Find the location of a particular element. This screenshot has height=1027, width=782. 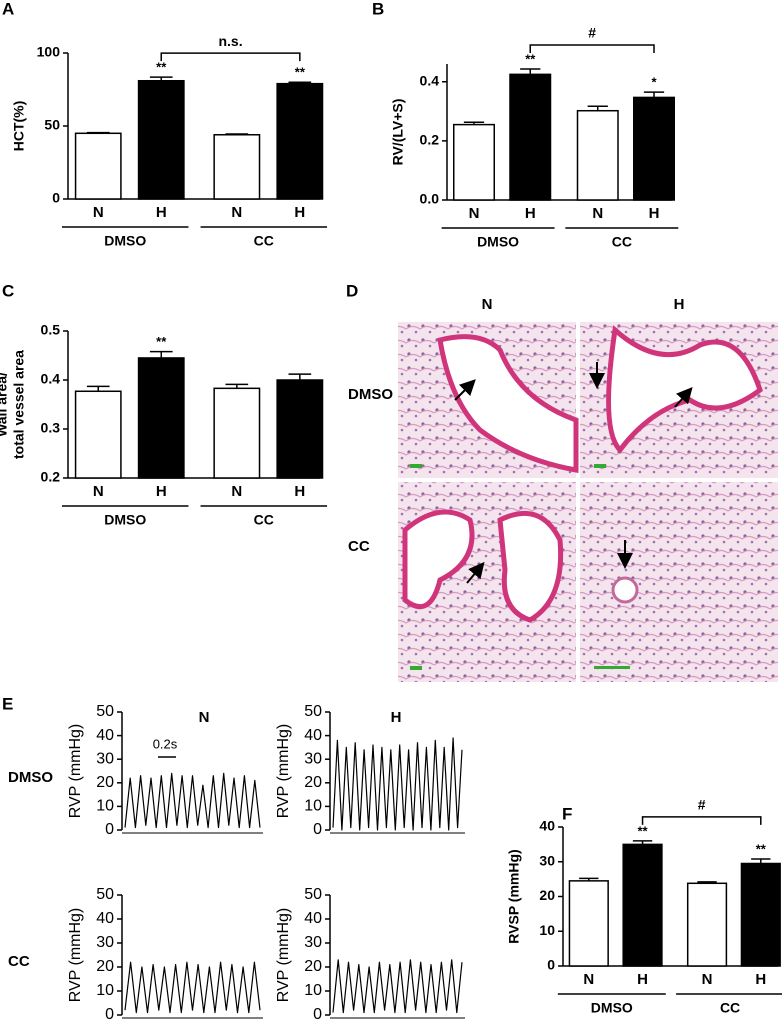

y-tick-label: 0.5 is located at coordinates (51, 330).